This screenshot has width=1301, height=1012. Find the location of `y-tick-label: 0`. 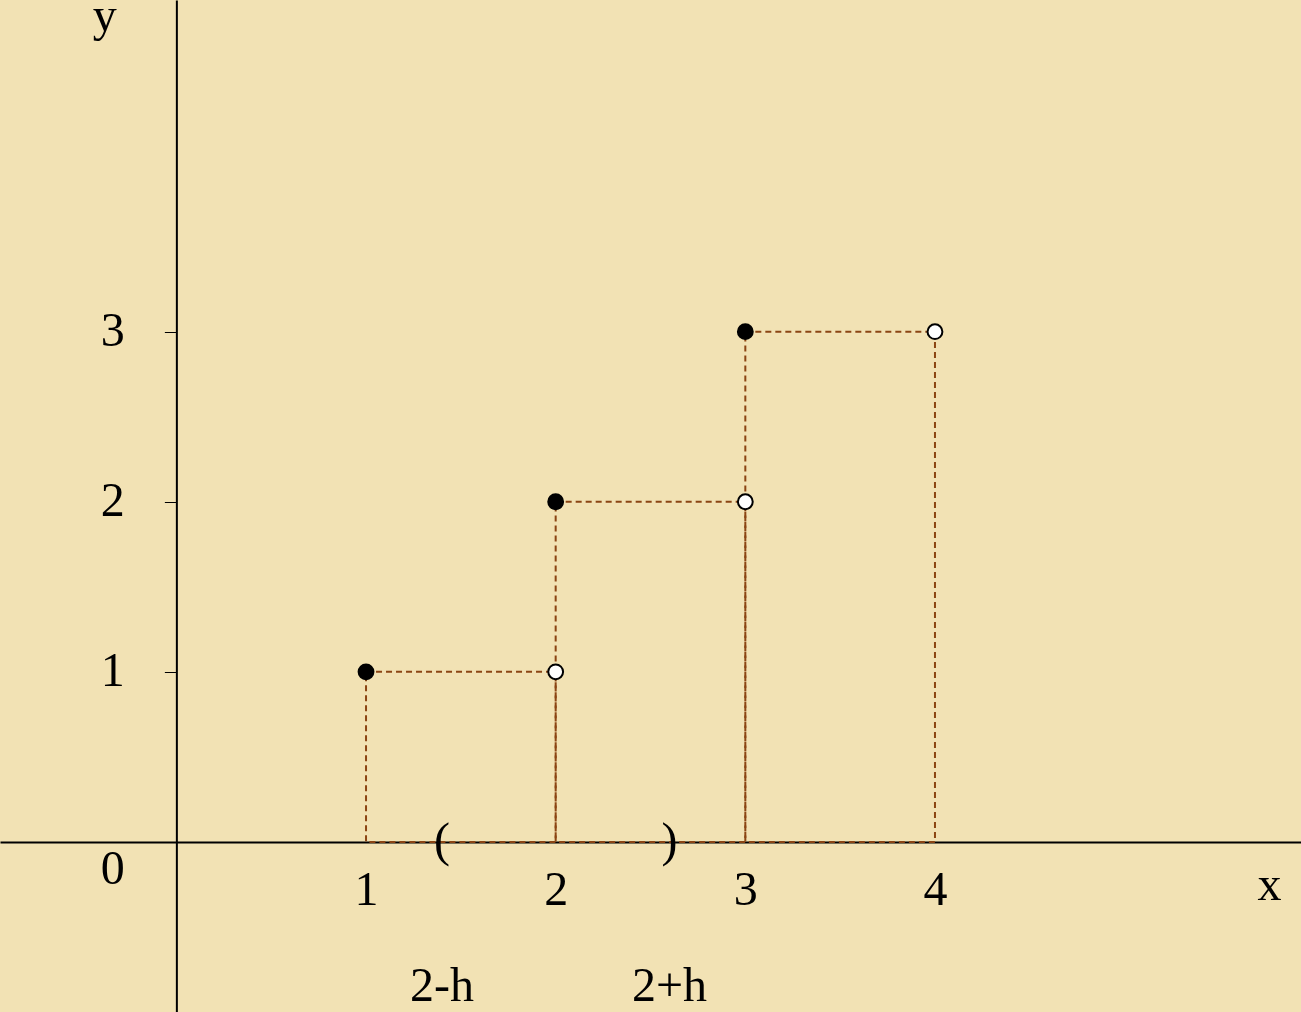

y-tick-label: 0 is located at coordinates (112, 868).